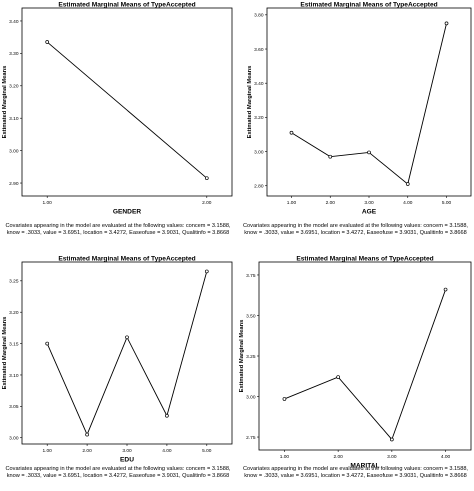  Describe the element at coordinates (364, 466) in the screenshot. I see `x-axis-label: MARITAL` at that location.